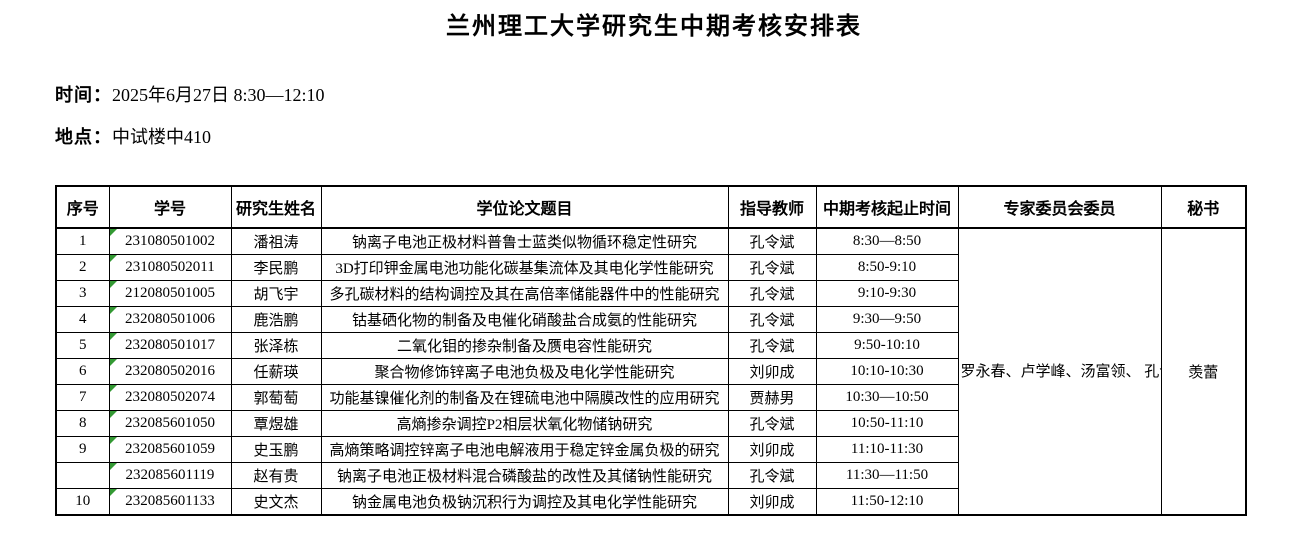  I want to click on exam-time-cell: 9:30—9:50, so click(887, 319).